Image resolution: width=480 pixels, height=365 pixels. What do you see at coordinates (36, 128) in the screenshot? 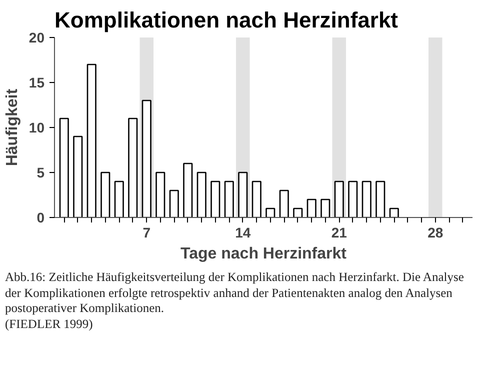
I see `y-tick-label: 10` at bounding box center [36, 128].